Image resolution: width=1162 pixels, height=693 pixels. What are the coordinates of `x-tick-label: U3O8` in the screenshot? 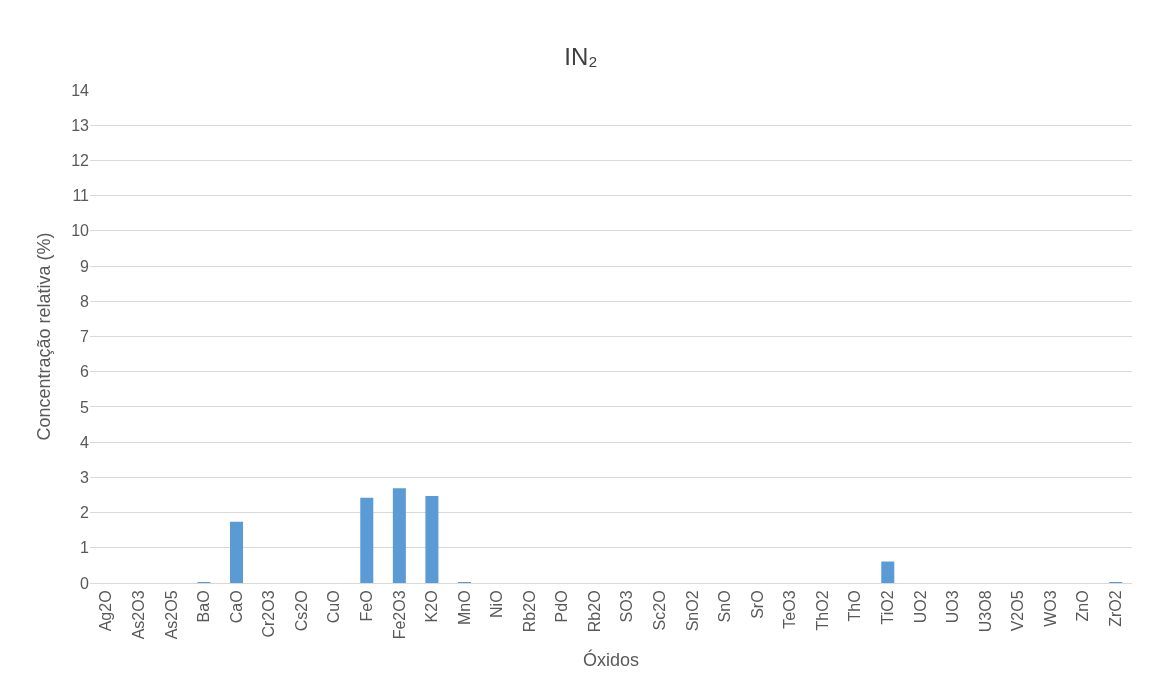 It's located at (985, 611).